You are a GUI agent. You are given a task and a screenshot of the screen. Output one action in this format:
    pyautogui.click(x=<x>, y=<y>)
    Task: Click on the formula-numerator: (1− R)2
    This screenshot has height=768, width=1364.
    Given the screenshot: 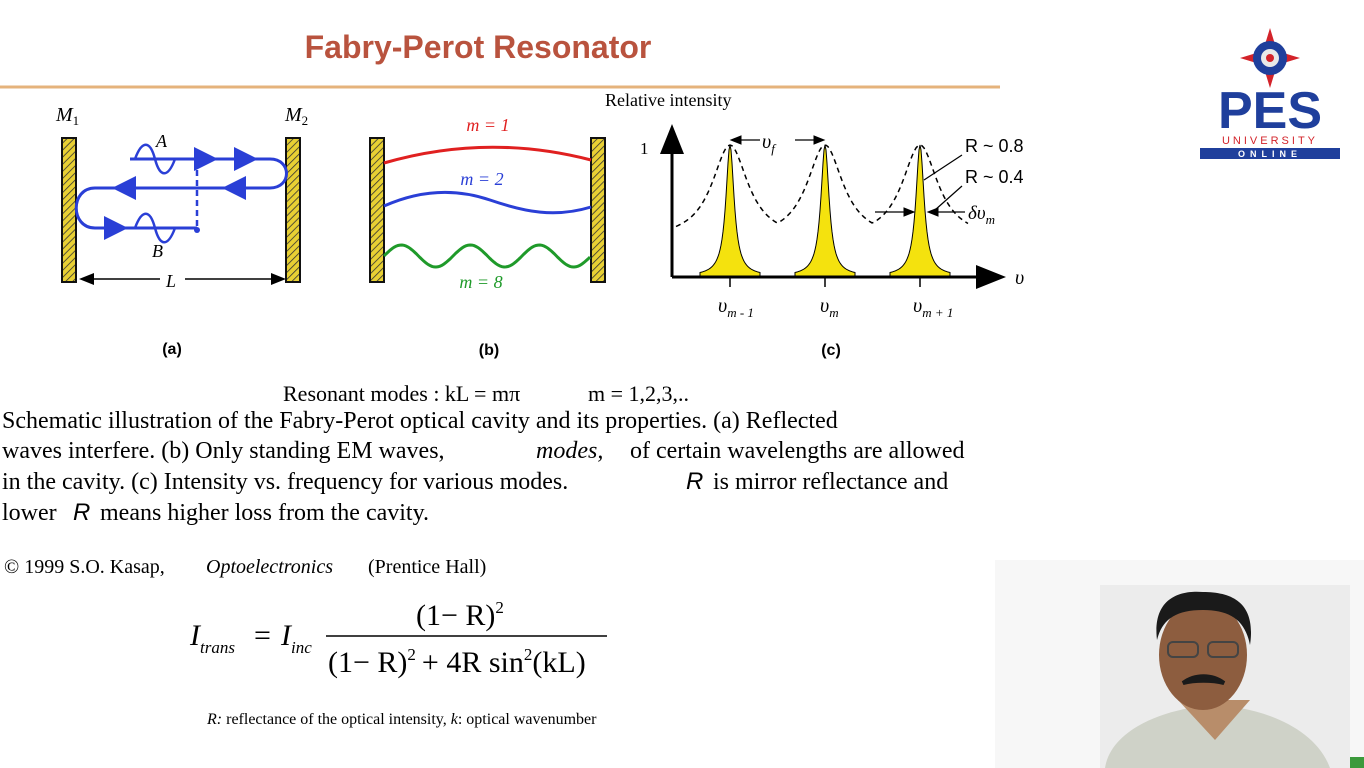 What is the action you would take?
    pyautogui.click(x=460, y=615)
    